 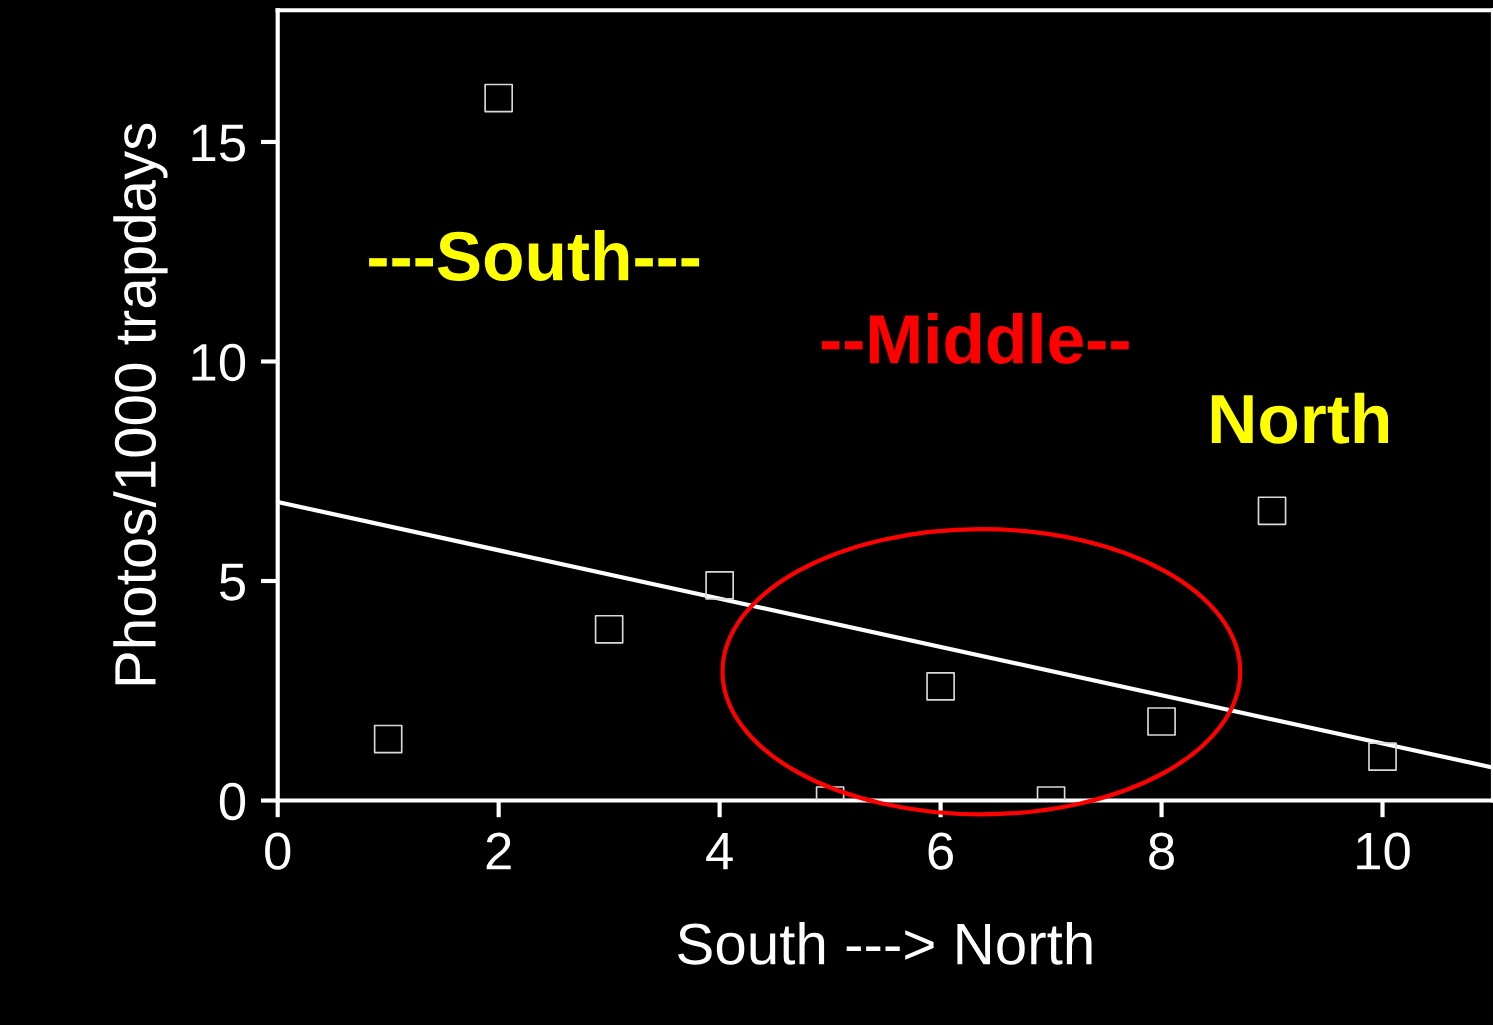 I want to click on y-tick-label: 15, so click(x=218, y=143).